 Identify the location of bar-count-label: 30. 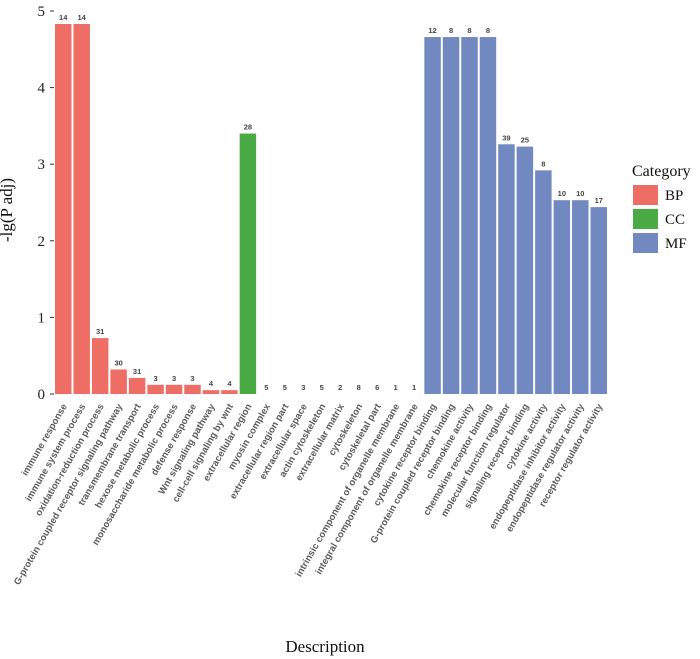
(118, 362).